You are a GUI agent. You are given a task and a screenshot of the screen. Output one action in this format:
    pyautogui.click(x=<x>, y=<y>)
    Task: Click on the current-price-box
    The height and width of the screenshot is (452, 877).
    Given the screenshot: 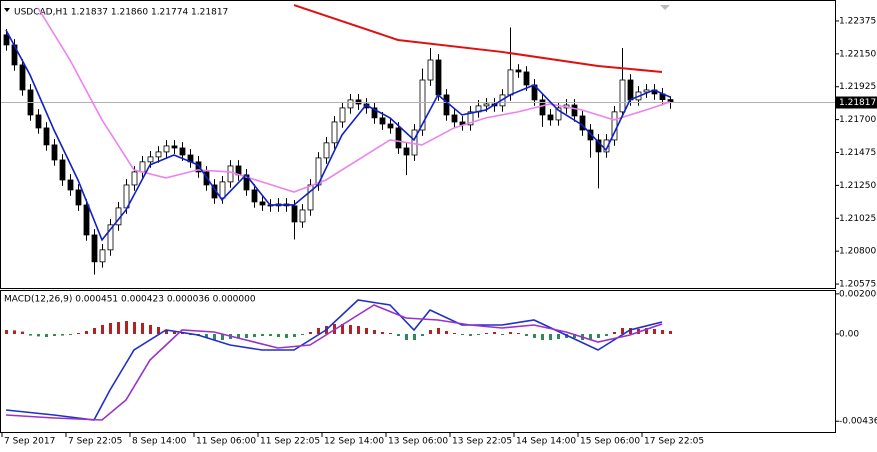 What is the action you would take?
    pyautogui.click(x=856, y=102)
    